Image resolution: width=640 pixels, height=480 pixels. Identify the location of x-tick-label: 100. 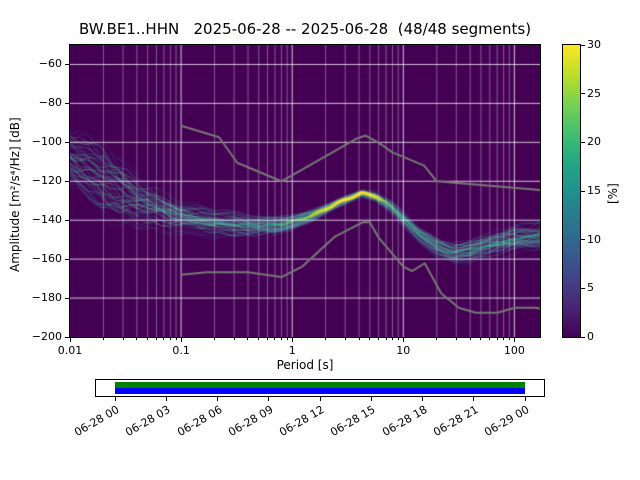
(514, 350).